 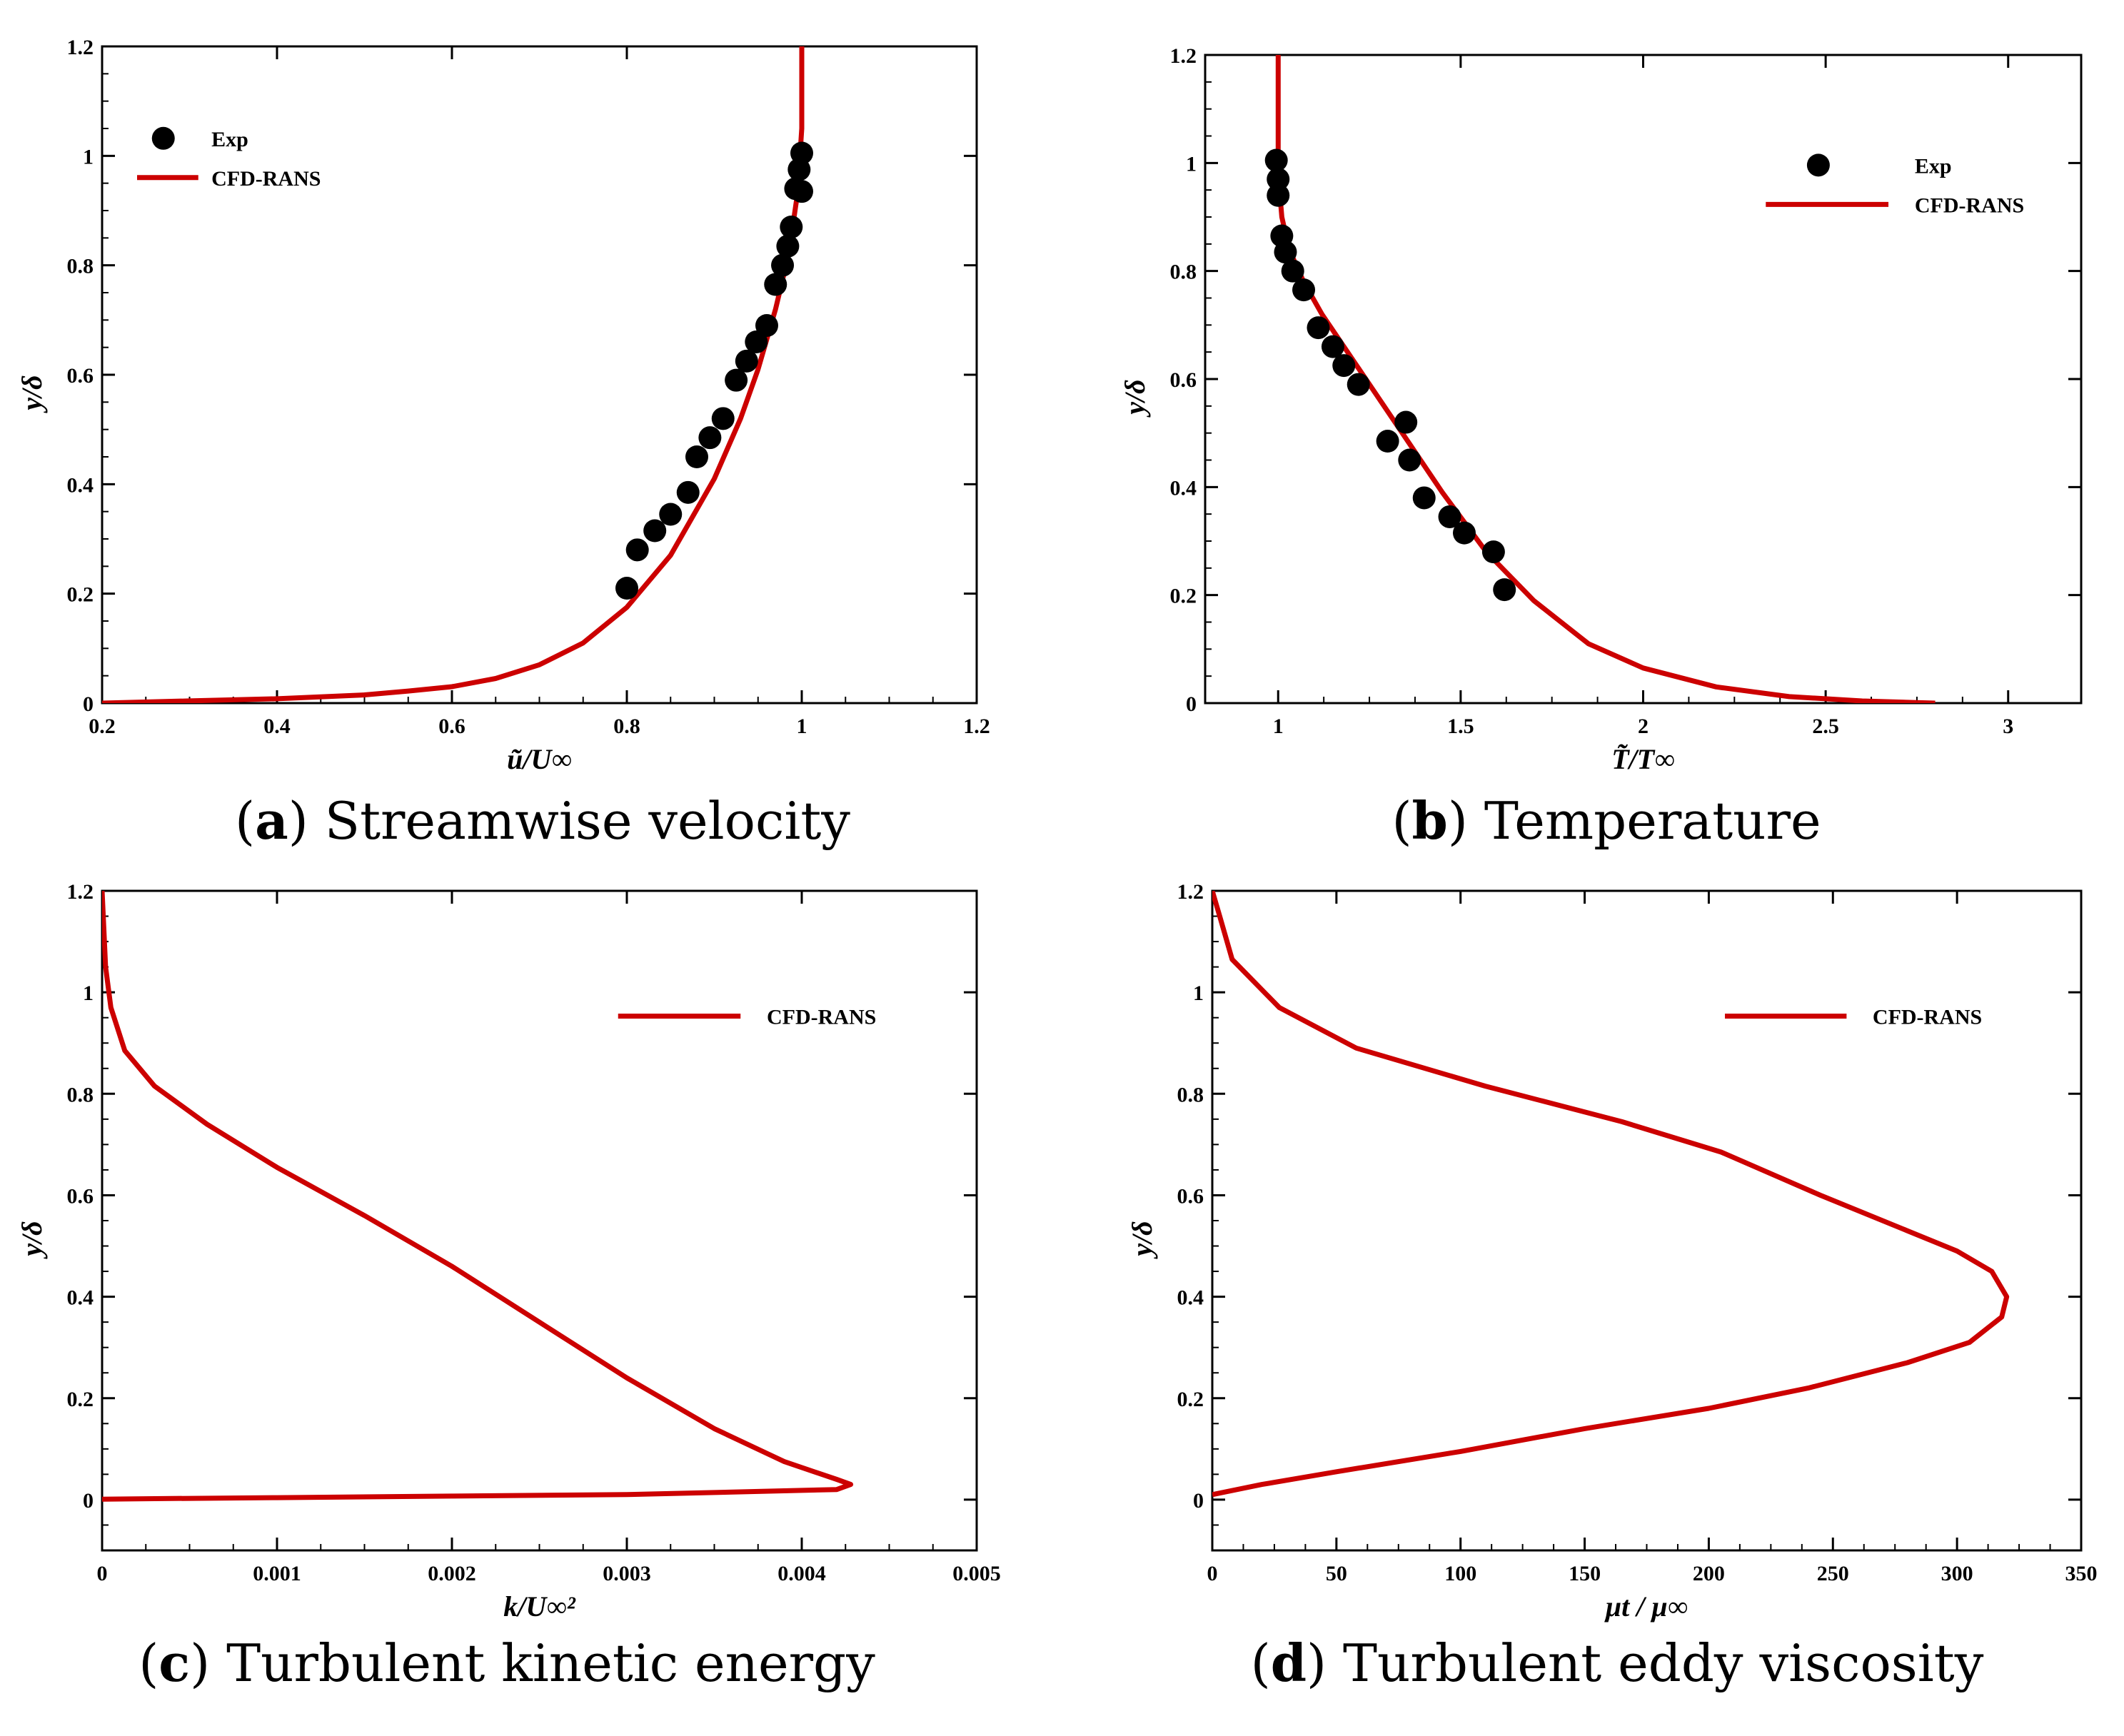 What do you see at coordinates (539, 1606) in the screenshot?
I see `x-axis-label: k/U∞²` at bounding box center [539, 1606].